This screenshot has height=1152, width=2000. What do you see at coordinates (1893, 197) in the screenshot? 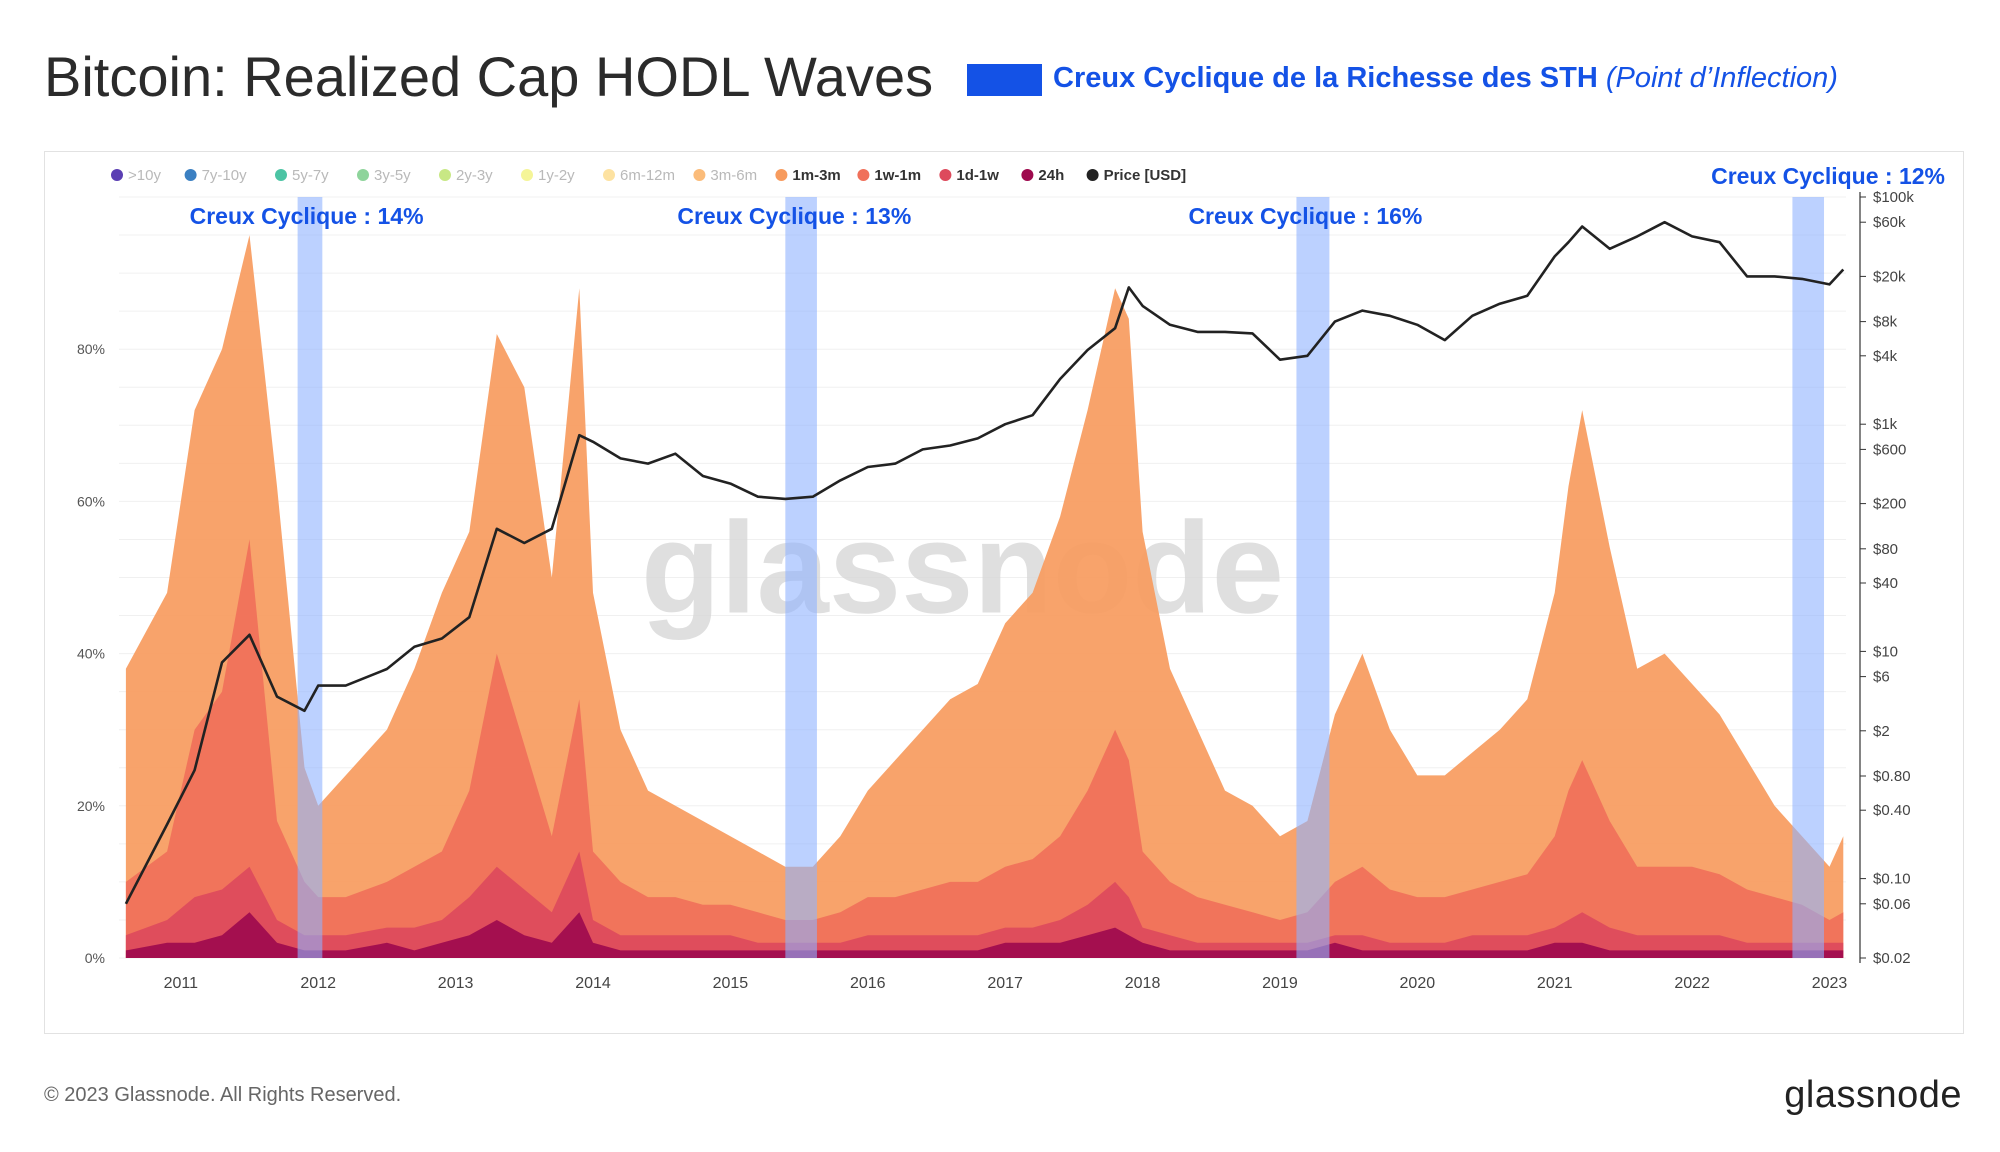
I see `y2-tick-label: $100k` at bounding box center [1893, 197].